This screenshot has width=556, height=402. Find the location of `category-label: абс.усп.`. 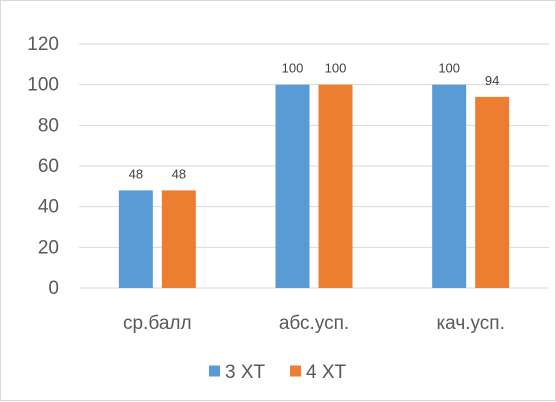

category-label: абс.усп. is located at coordinates (314, 323).